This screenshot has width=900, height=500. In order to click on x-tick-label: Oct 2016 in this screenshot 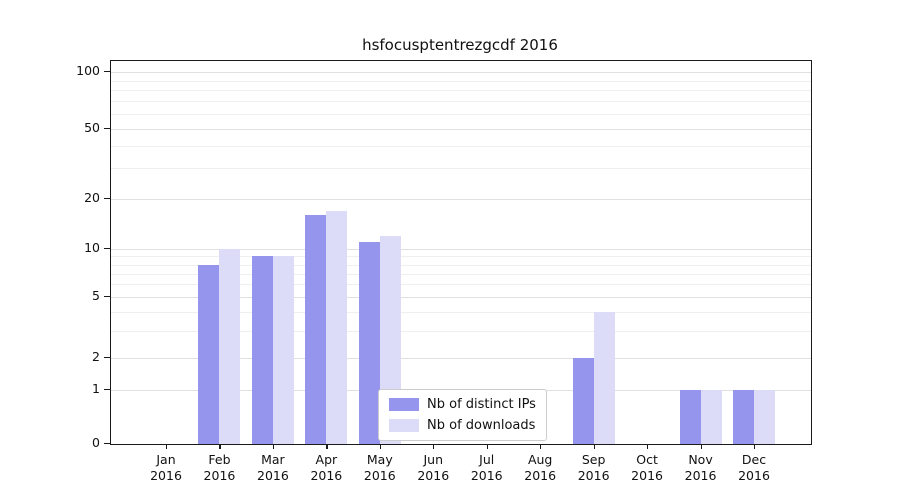, I will do `click(647, 467)`.